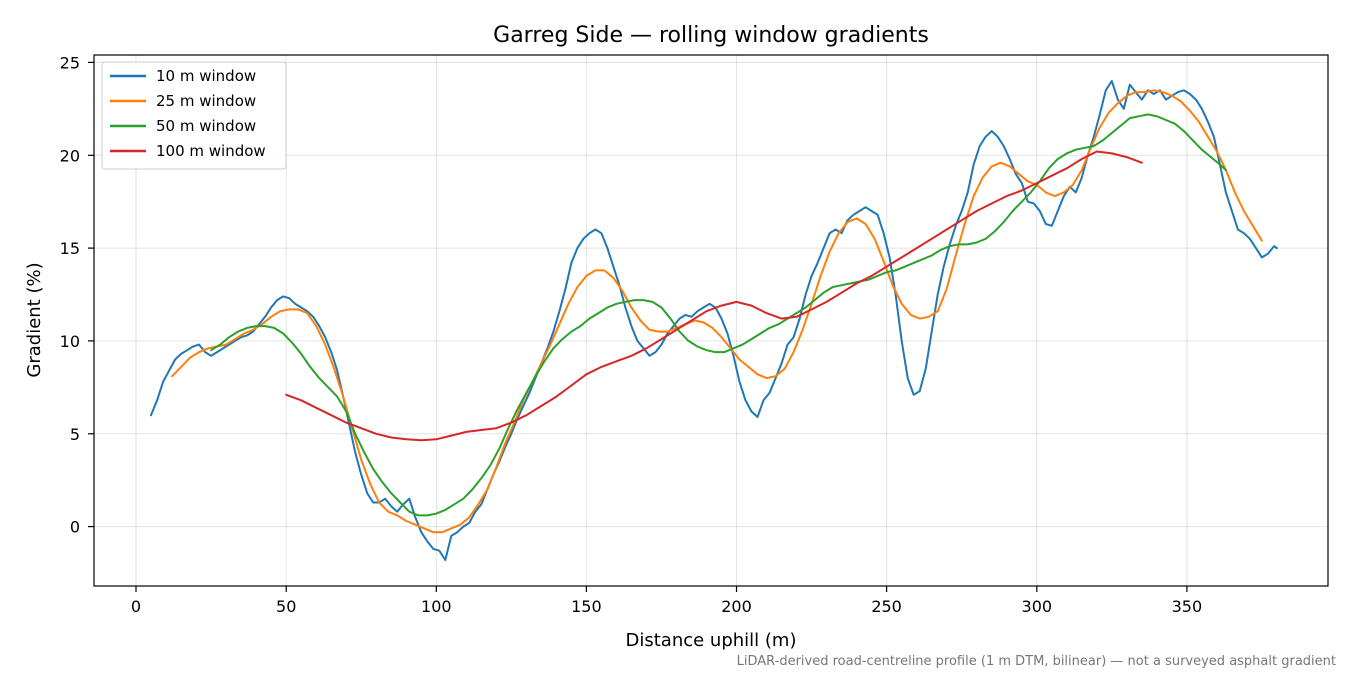 The height and width of the screenshot is (675, 1350). What do you see at coordinates (711, 640) in the screenshot?
I see `x-axis-label: Distance uphill (m)` at bounding box center [711, 640].